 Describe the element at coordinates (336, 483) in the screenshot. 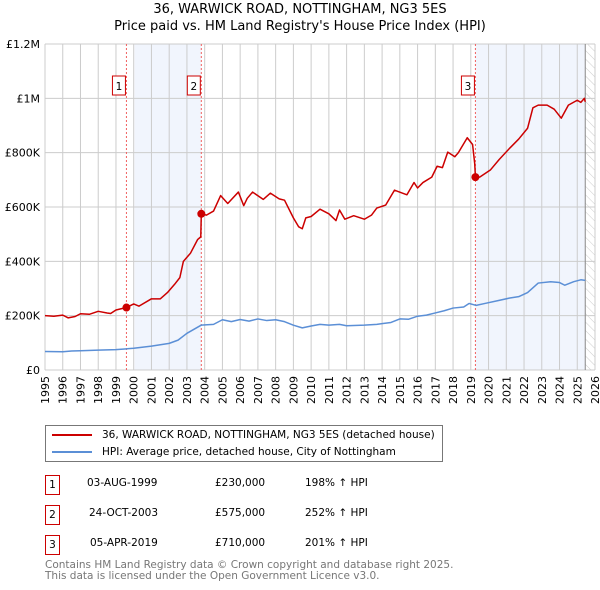

I see `sale-hpi: 198% ↑ HPI` at that location.